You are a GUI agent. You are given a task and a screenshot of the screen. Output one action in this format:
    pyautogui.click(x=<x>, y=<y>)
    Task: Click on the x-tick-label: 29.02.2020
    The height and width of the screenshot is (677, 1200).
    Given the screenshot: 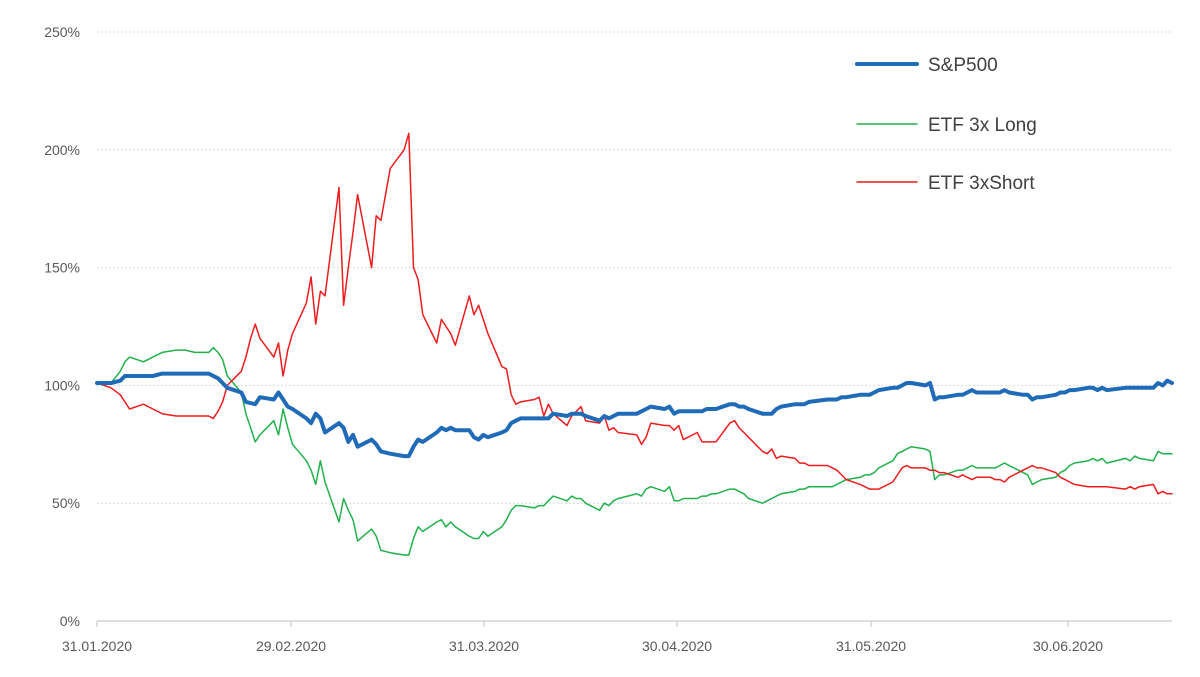 What is the action you would take?
    pyautogui.click(x=291, y=646)
    